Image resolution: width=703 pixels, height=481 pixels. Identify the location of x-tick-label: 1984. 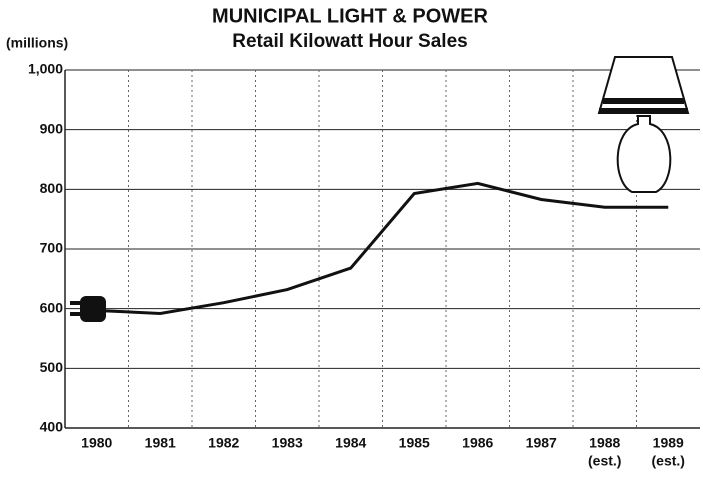
(350, 443).